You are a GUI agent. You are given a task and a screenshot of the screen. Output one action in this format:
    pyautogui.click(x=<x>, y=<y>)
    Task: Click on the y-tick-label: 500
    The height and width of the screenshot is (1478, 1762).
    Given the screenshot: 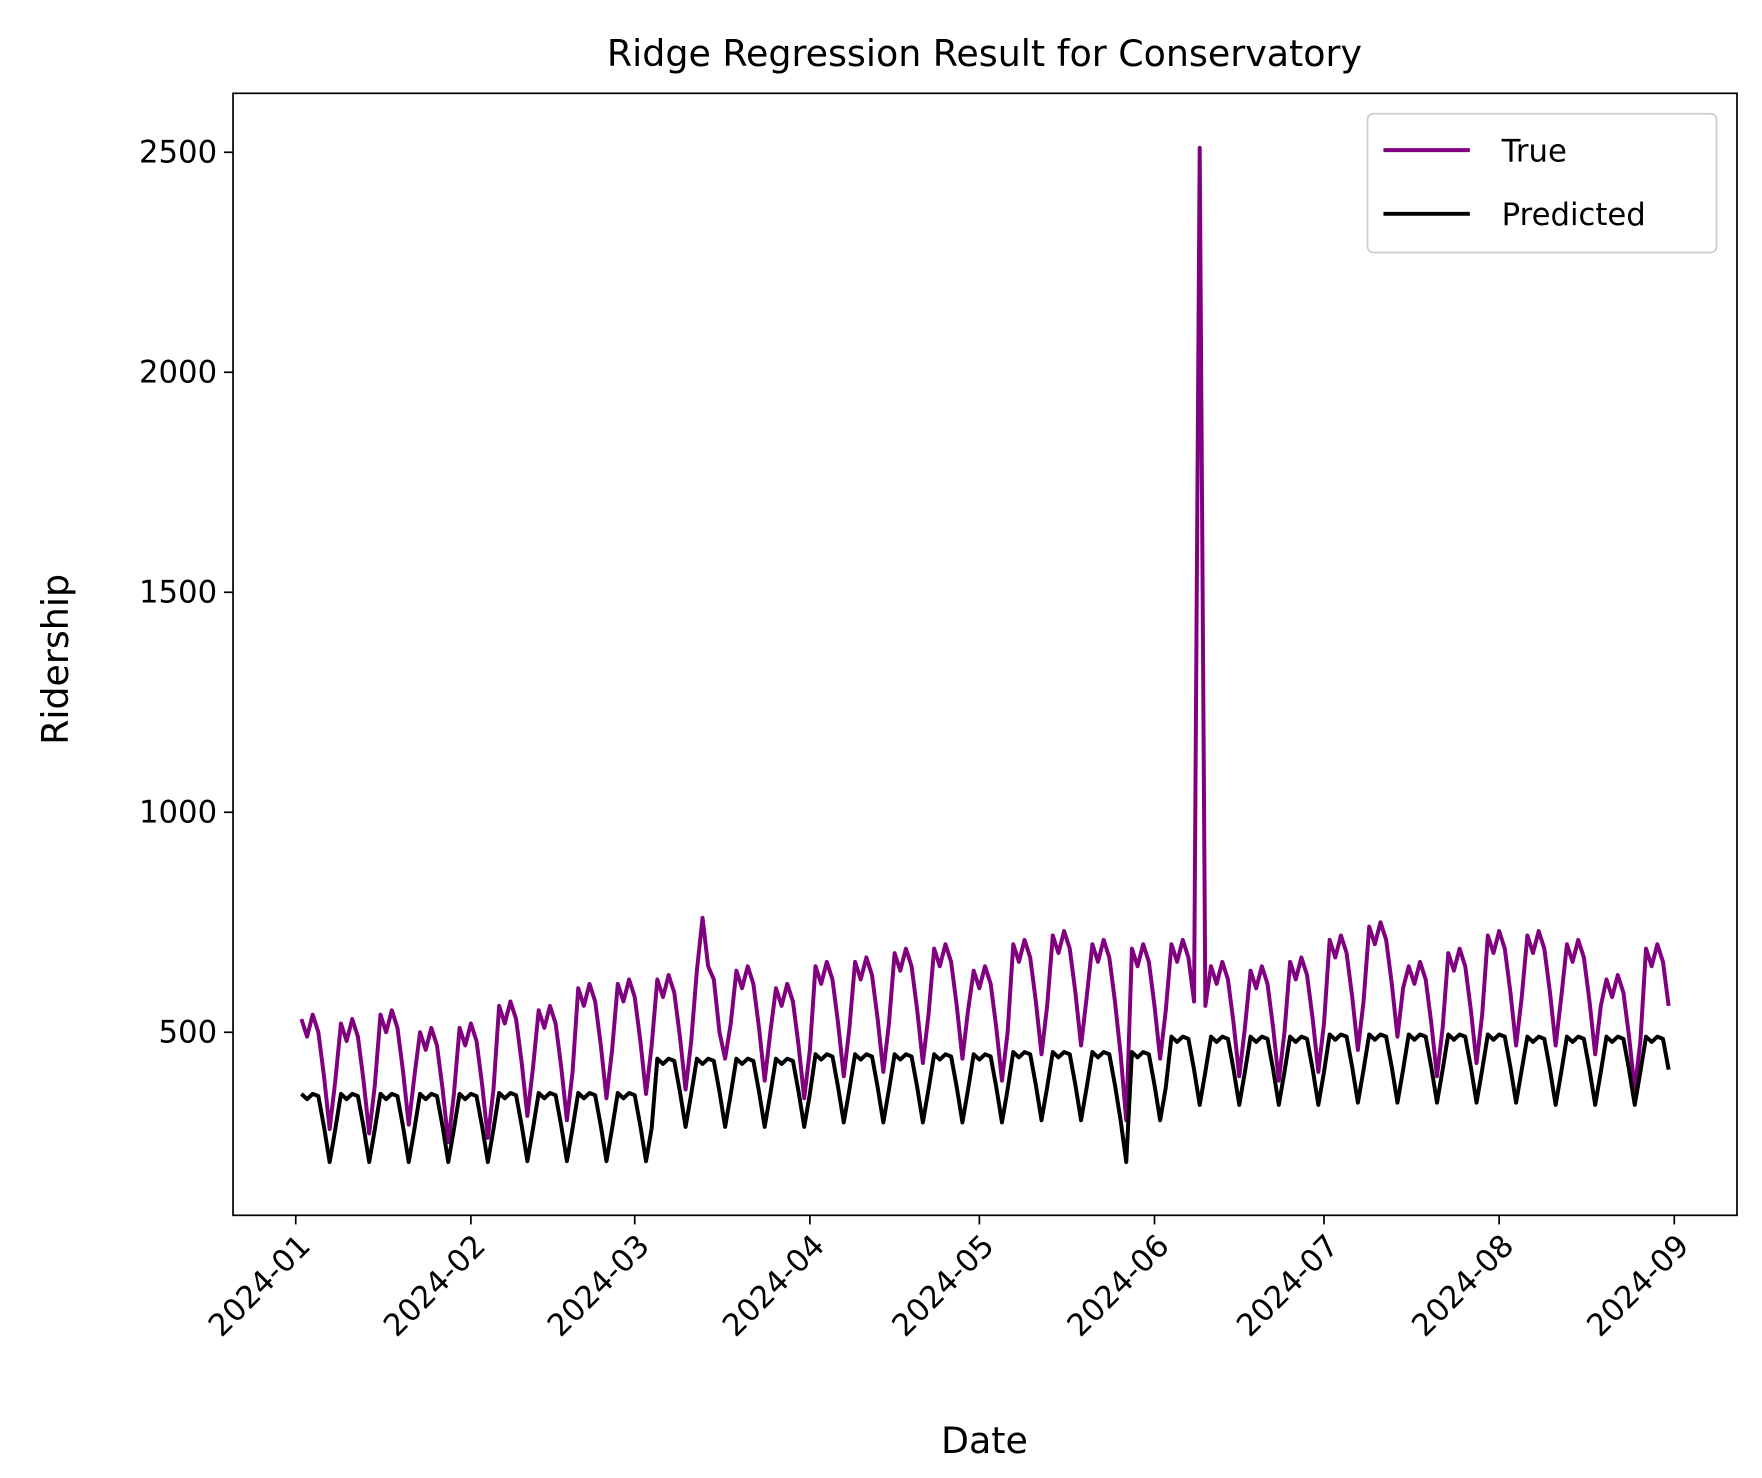 What is the action you would take?
    pyautogui.click(x=188, y=1033)
    